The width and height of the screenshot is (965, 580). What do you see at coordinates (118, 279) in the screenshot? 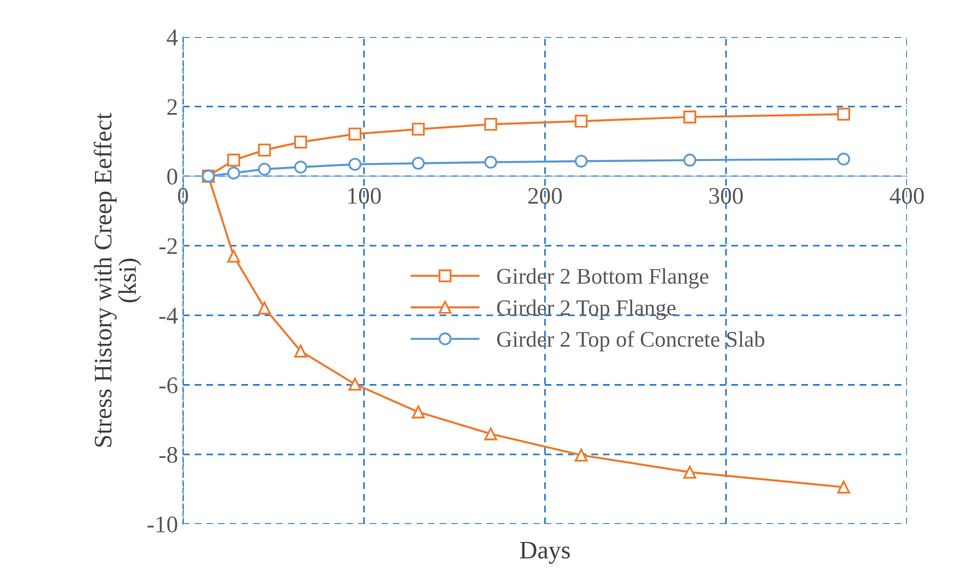
I see `y-axis-title: Stress History with Creep Eeffect (ksi)` at bounding box center [118, 279].